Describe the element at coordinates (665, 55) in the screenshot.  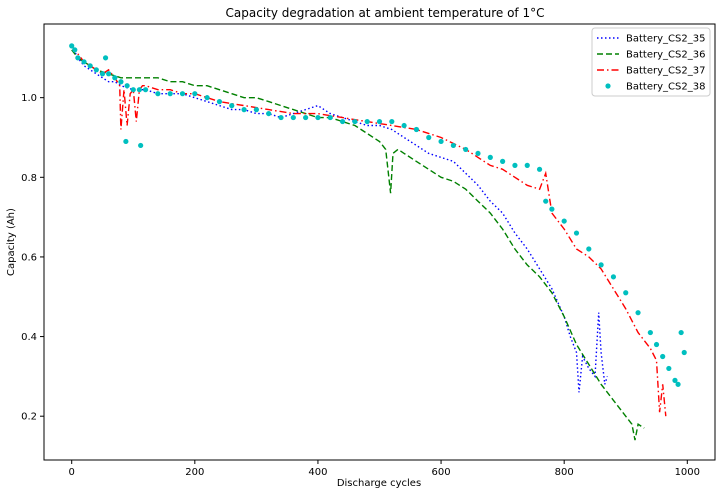
I see `legend-label-1: Battery_CS2_36` at that location.